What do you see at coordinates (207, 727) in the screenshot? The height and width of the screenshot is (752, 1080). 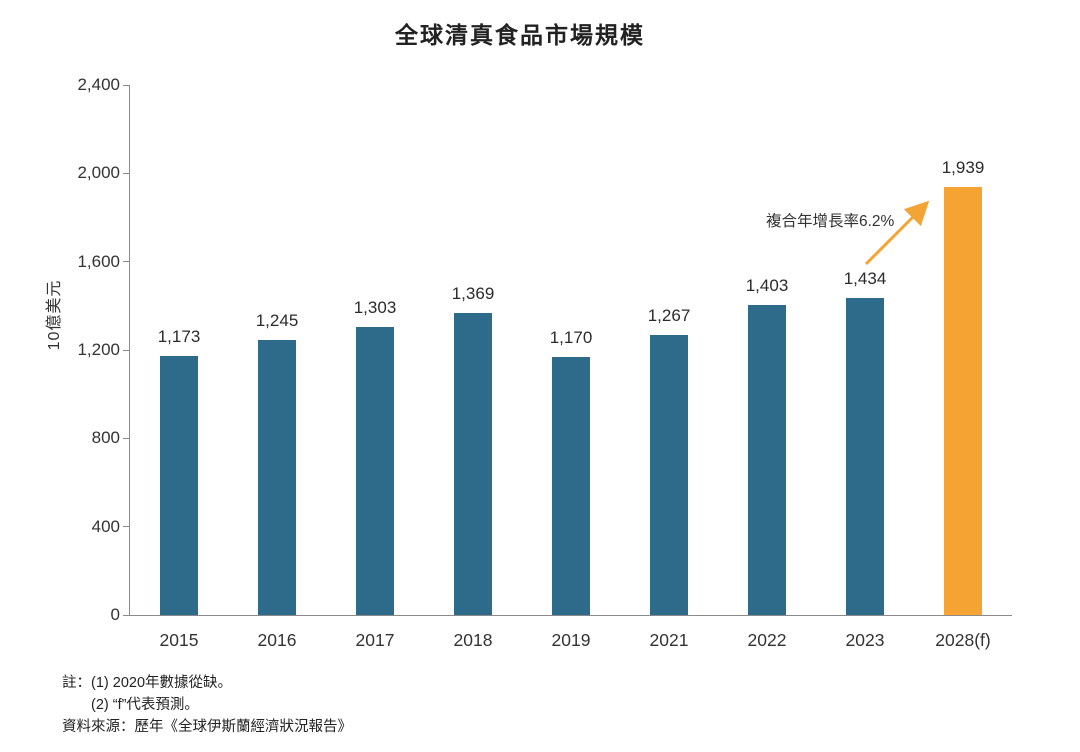 I see `footnote-source: 資料來源：歷年《全球伊斯蘭經濟狀況報告》` at bounding box center [207, 727].